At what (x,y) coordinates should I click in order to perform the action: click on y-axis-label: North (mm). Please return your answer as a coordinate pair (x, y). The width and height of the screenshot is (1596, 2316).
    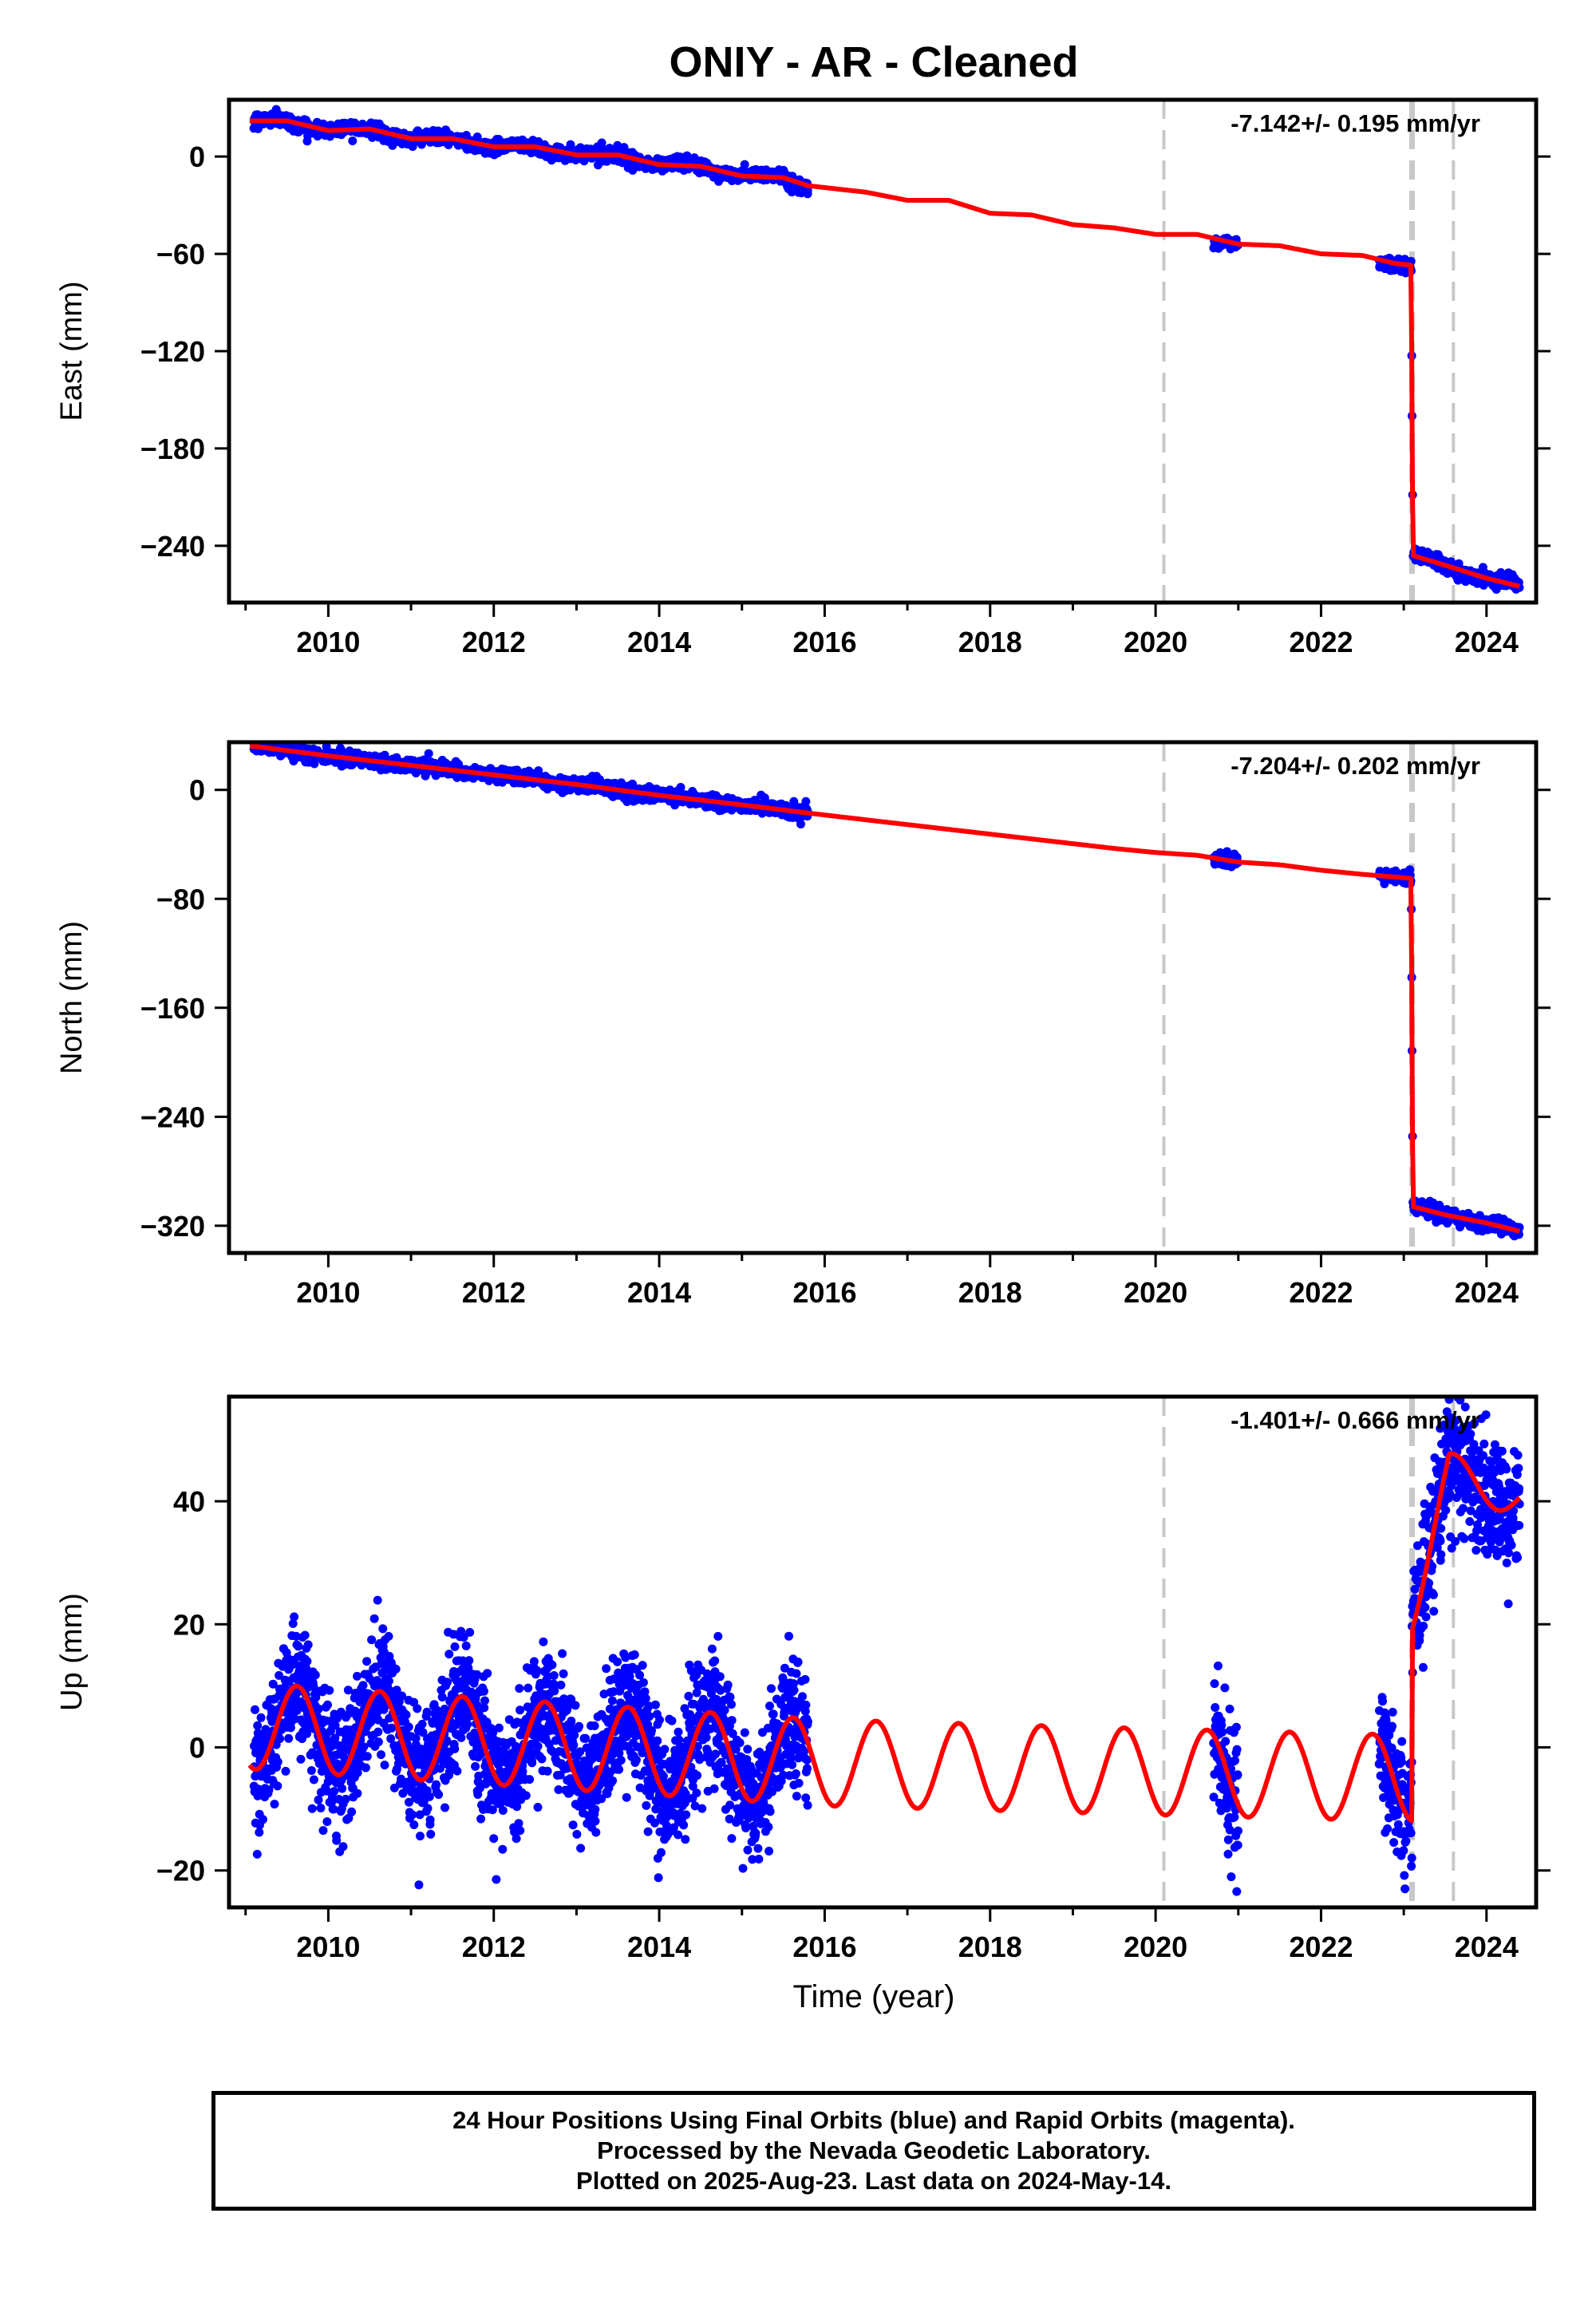
    Looking at the image, I should click on (72, 997).